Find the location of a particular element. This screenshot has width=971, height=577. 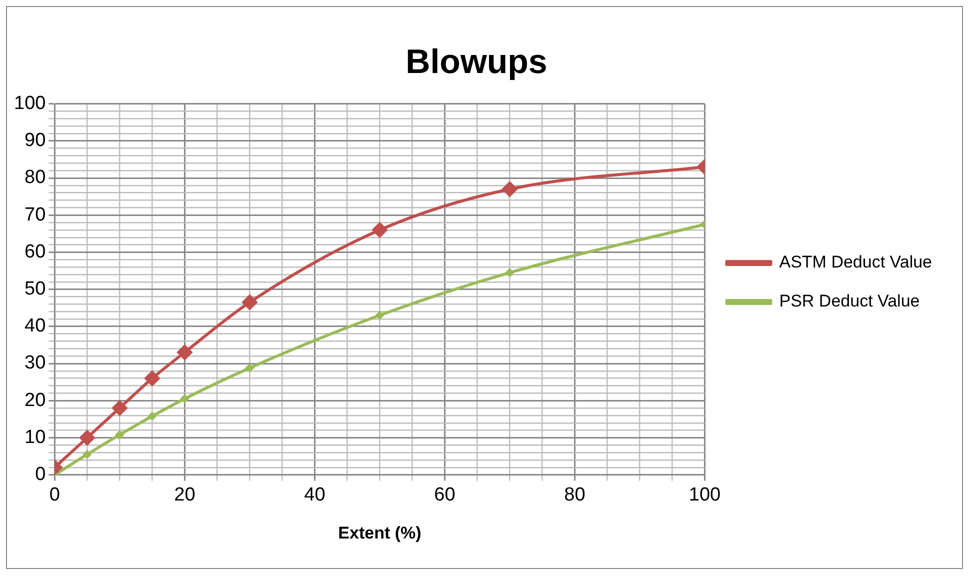

y-tick-label: 80 is located at coordinates (35, 177).